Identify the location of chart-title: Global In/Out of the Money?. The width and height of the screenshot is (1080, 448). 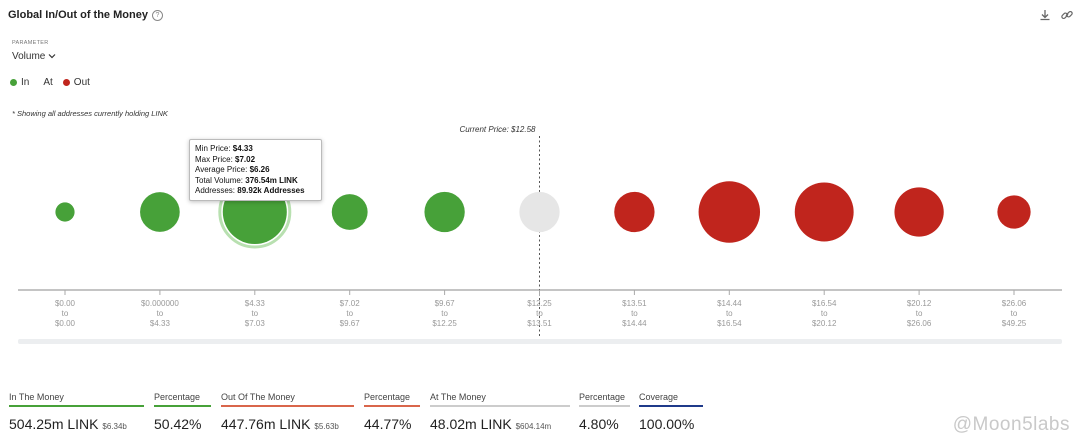
(85, 15).